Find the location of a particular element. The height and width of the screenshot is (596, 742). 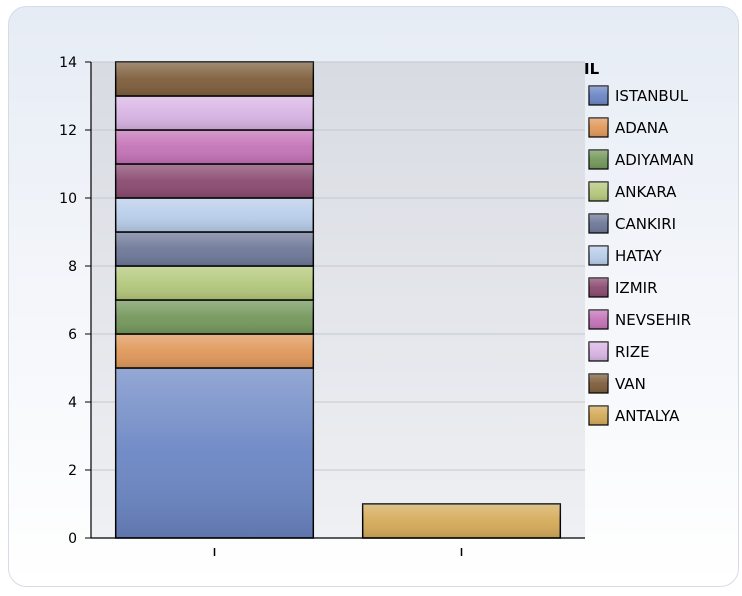

legend-label-adana: ADANA is located at coordinates (642, 128).